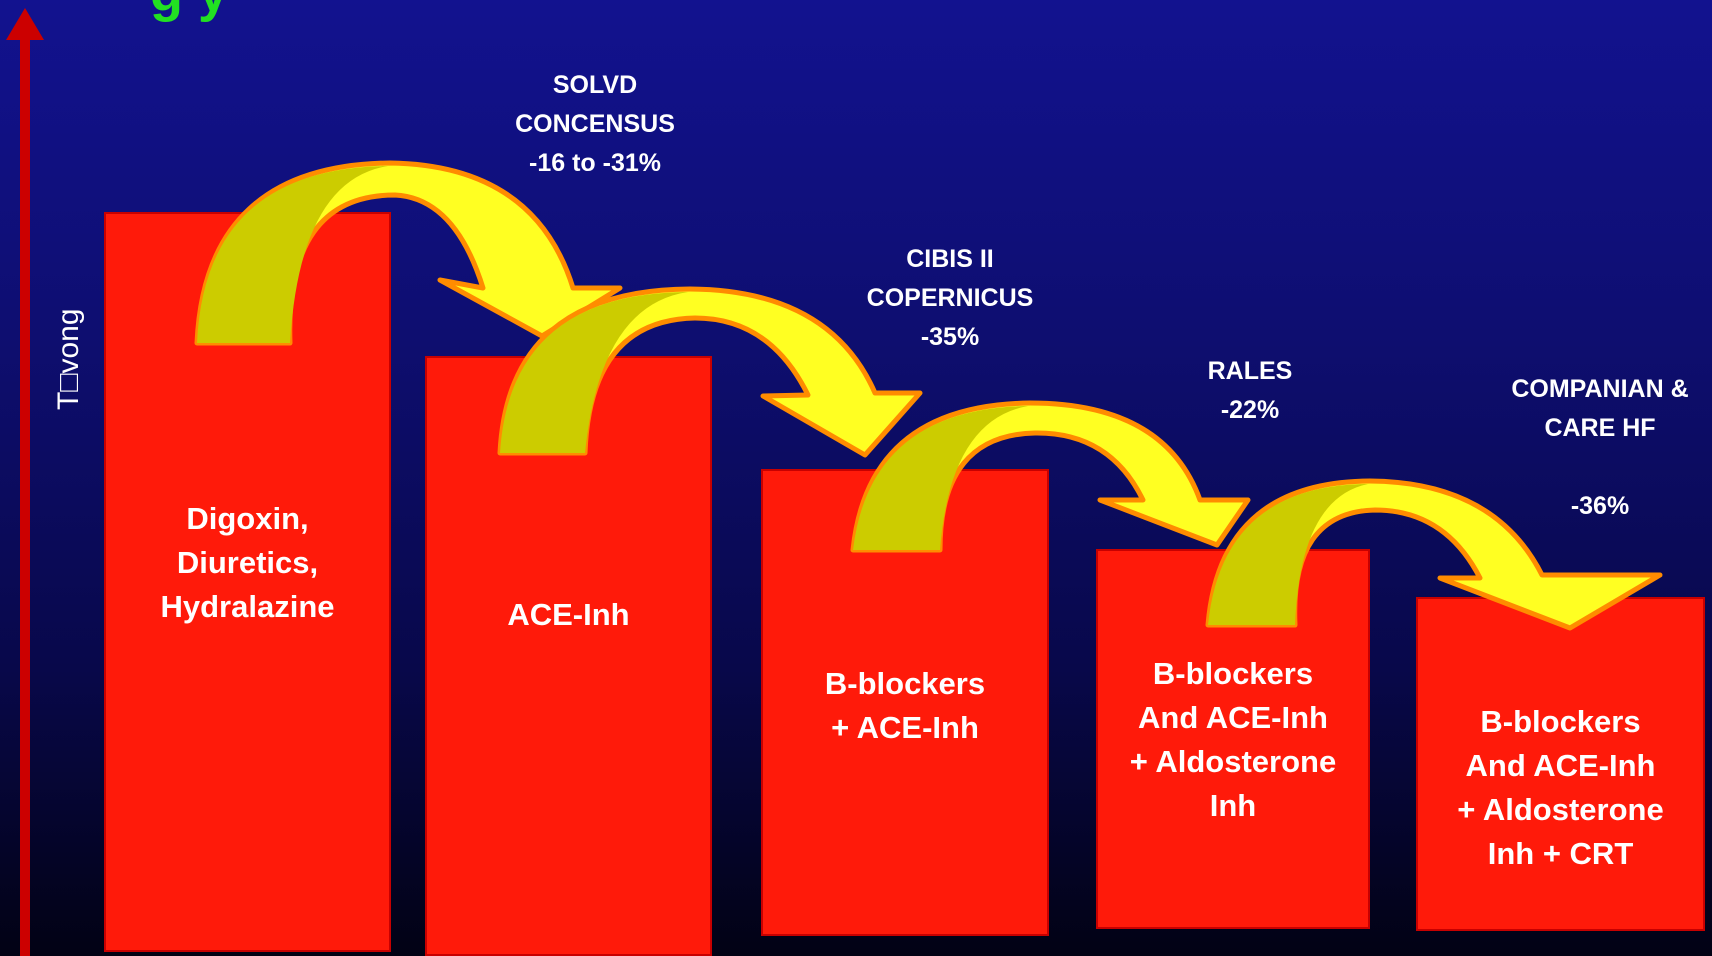  Describe the element at coordinates (568, 614) in the screenshot. I see `stage-label-2: ACE-Inh` at that location.